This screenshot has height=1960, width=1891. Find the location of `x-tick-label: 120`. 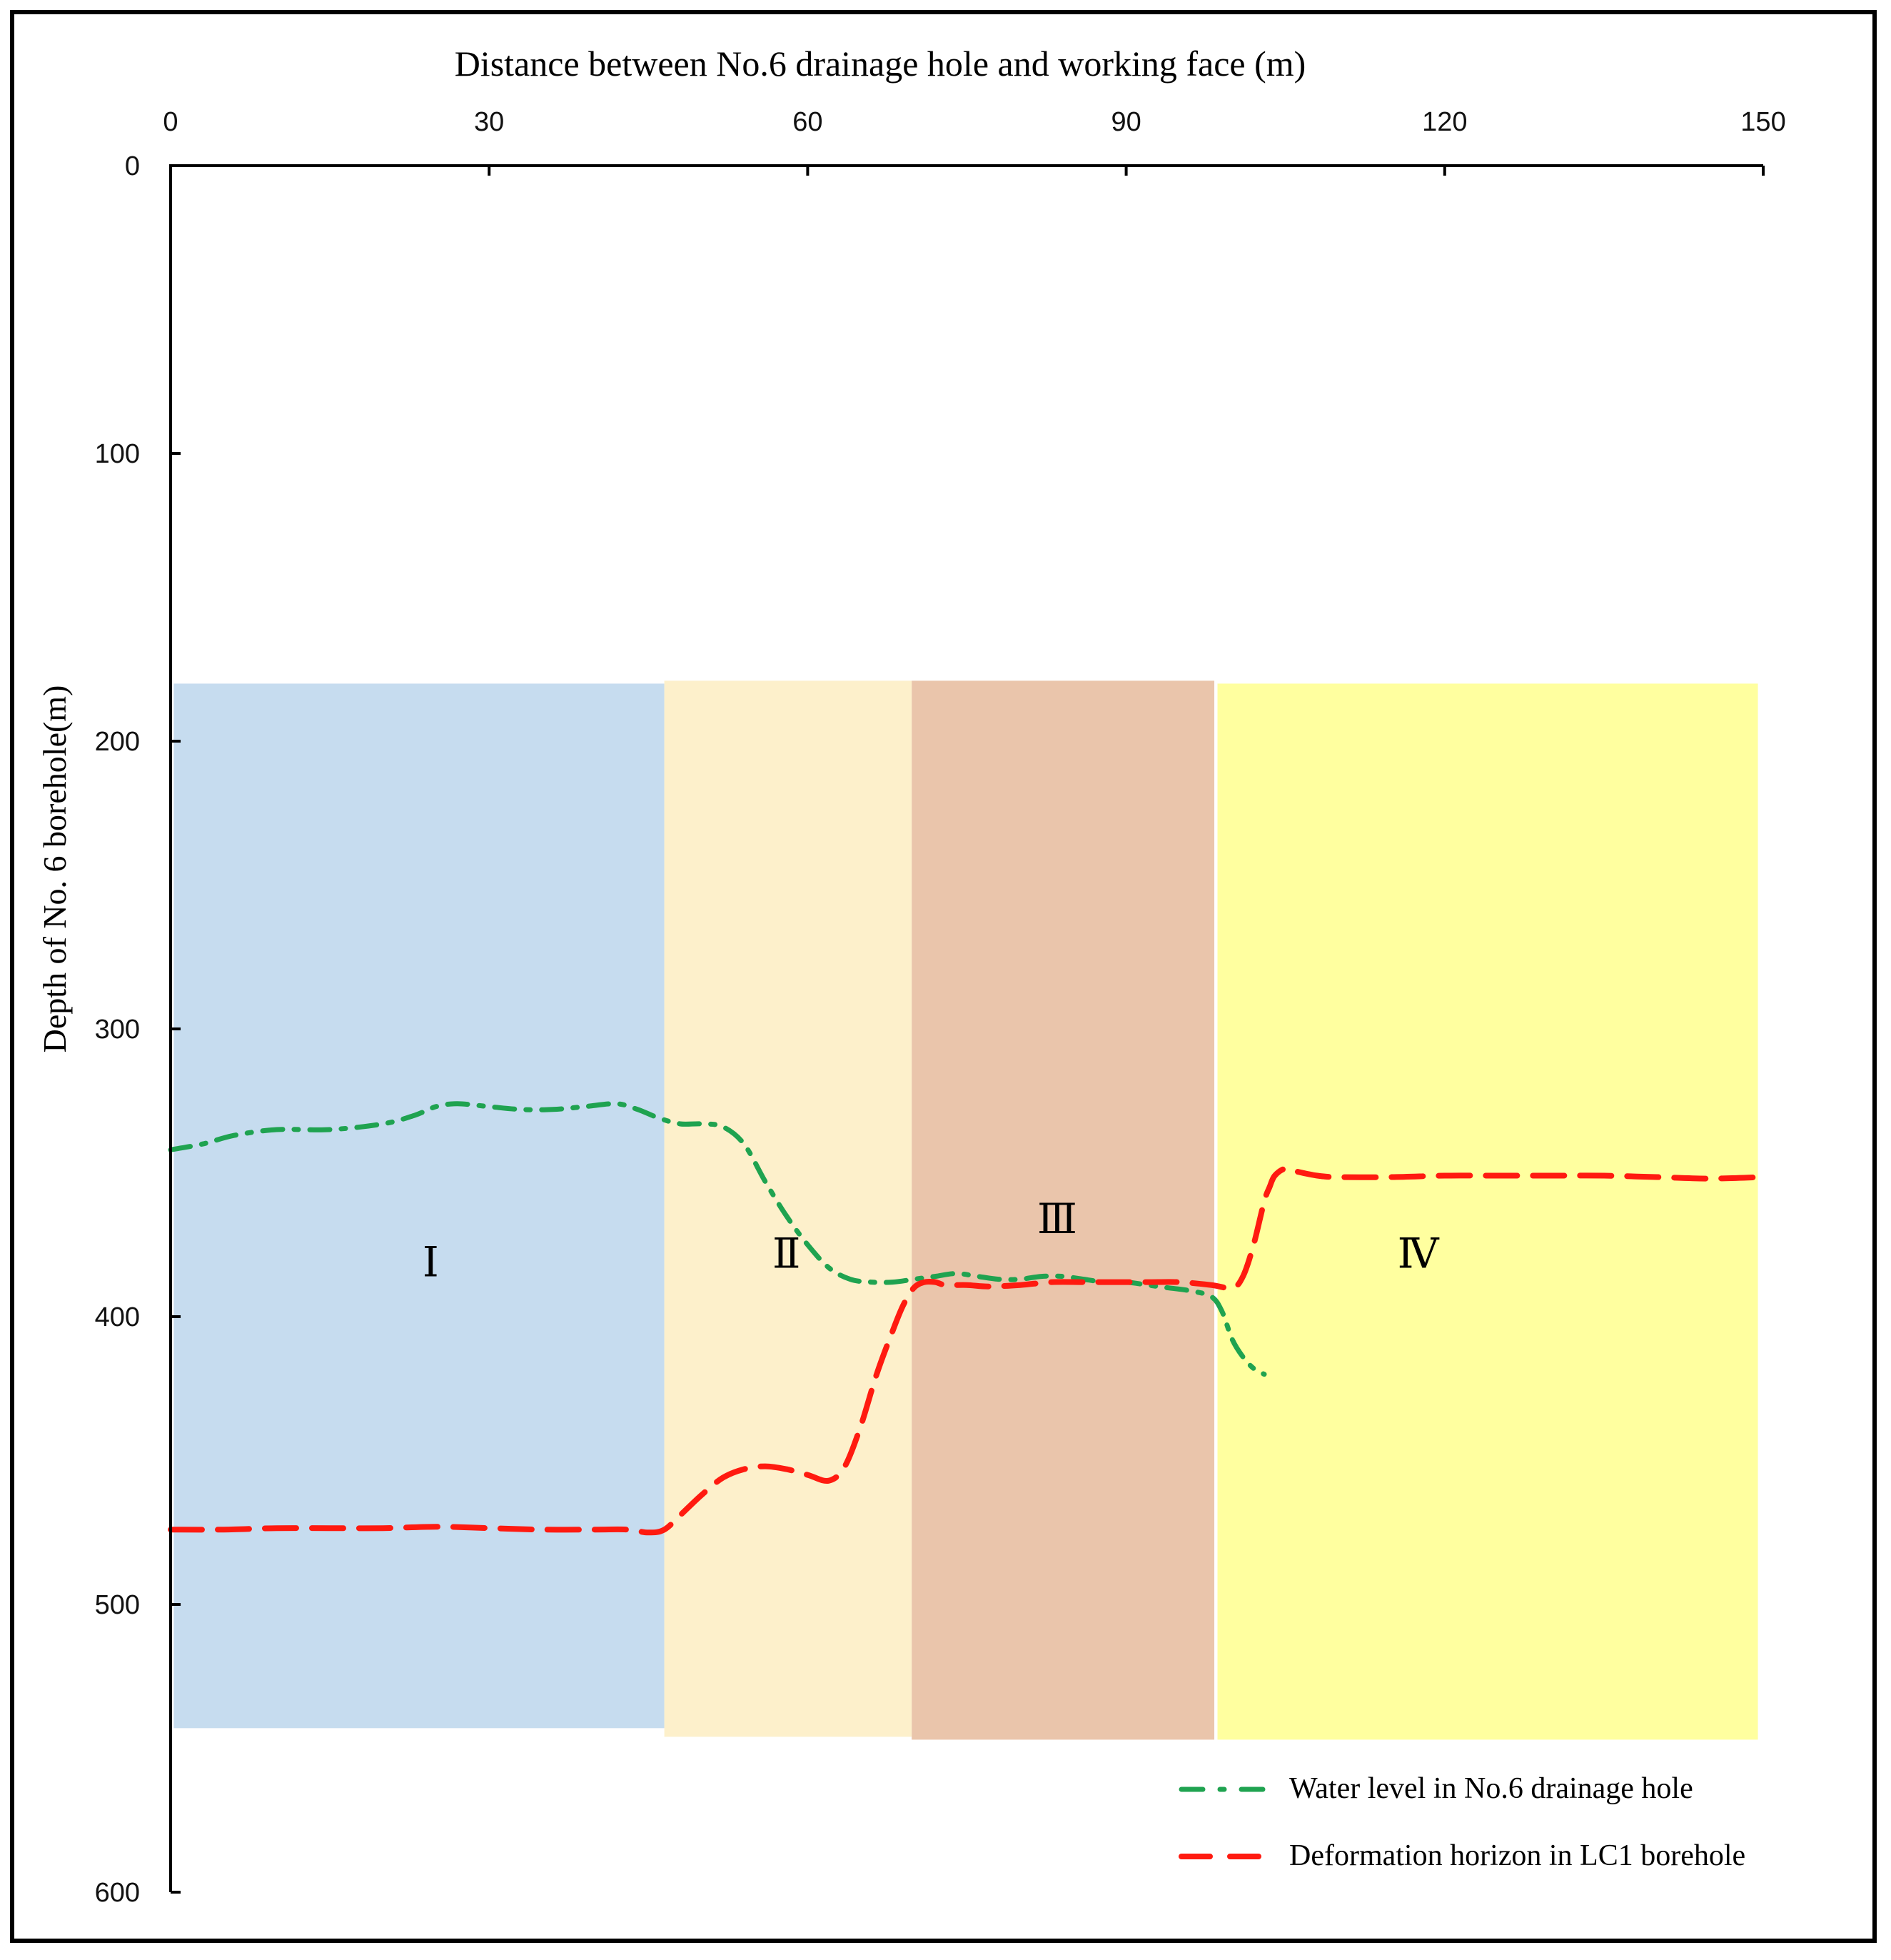

x-tick-label: 120 is located at coordinates (1444, 122).